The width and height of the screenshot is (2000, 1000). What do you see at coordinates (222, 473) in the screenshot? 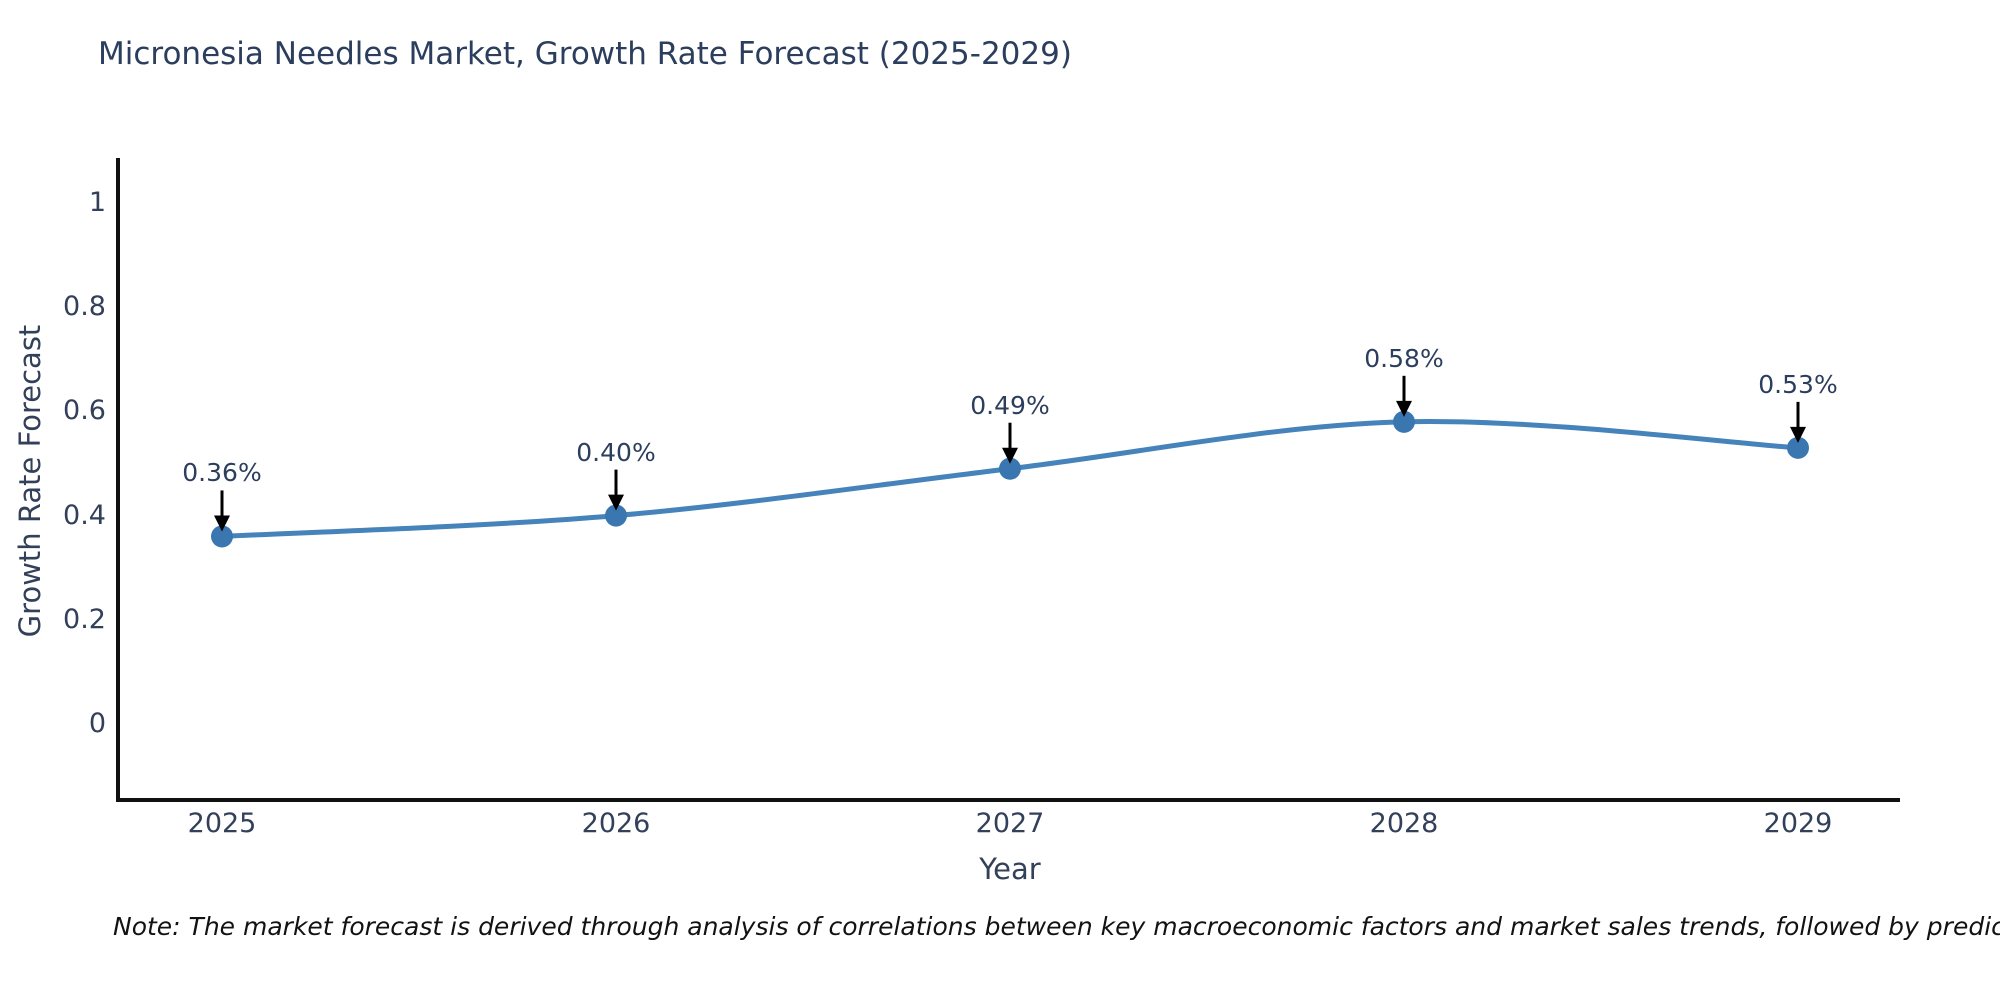
I see `point-label: 0.36%` at bounding box center [222, 473].